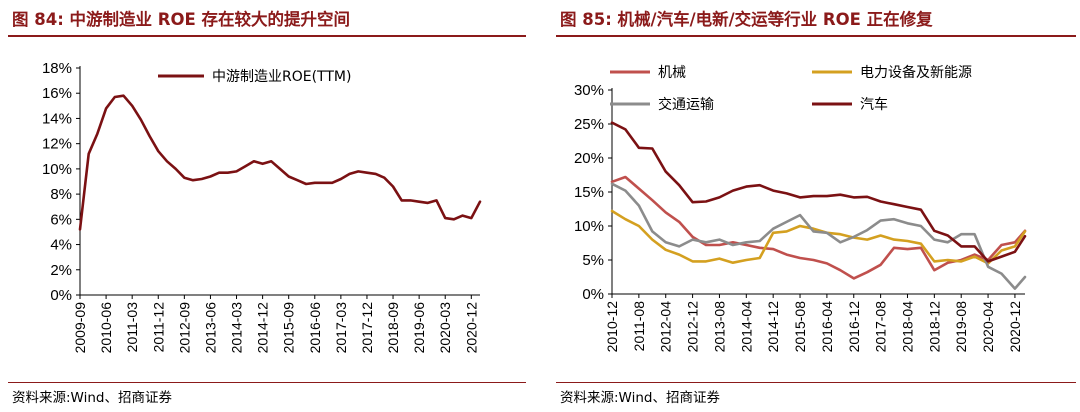  I want to click on y-tick-label: 16%, so click(57, 93).